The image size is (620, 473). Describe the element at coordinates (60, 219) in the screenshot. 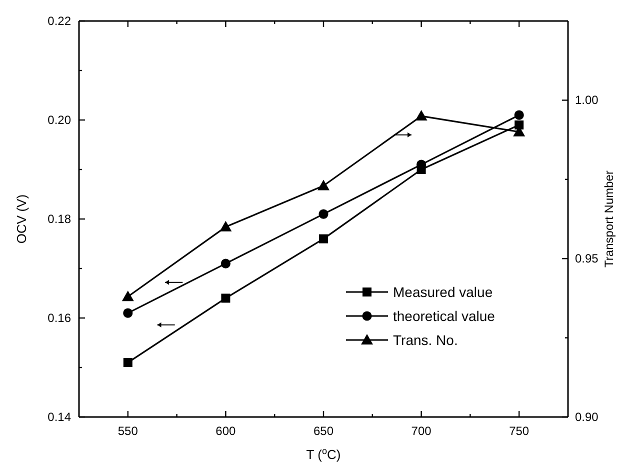

I see `y-tick-label: 0.18` at that location.